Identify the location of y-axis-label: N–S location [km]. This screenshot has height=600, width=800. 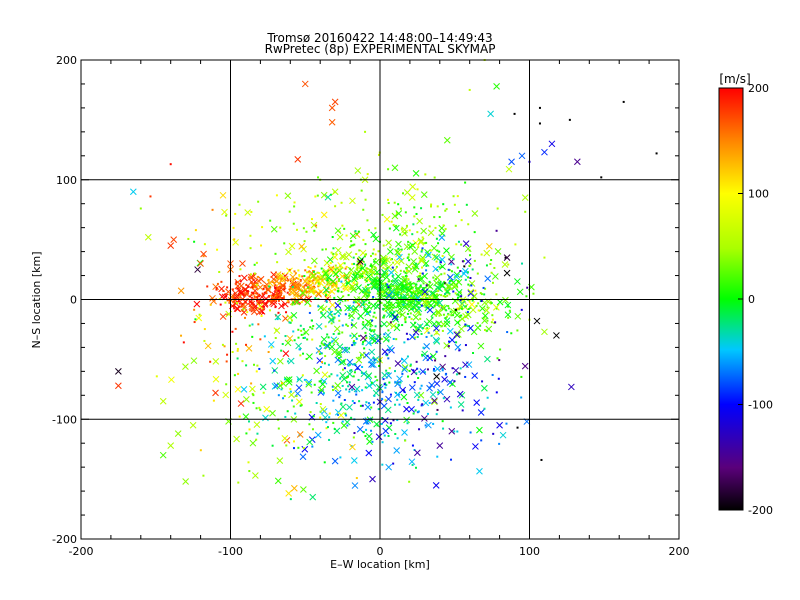
(36, 299).